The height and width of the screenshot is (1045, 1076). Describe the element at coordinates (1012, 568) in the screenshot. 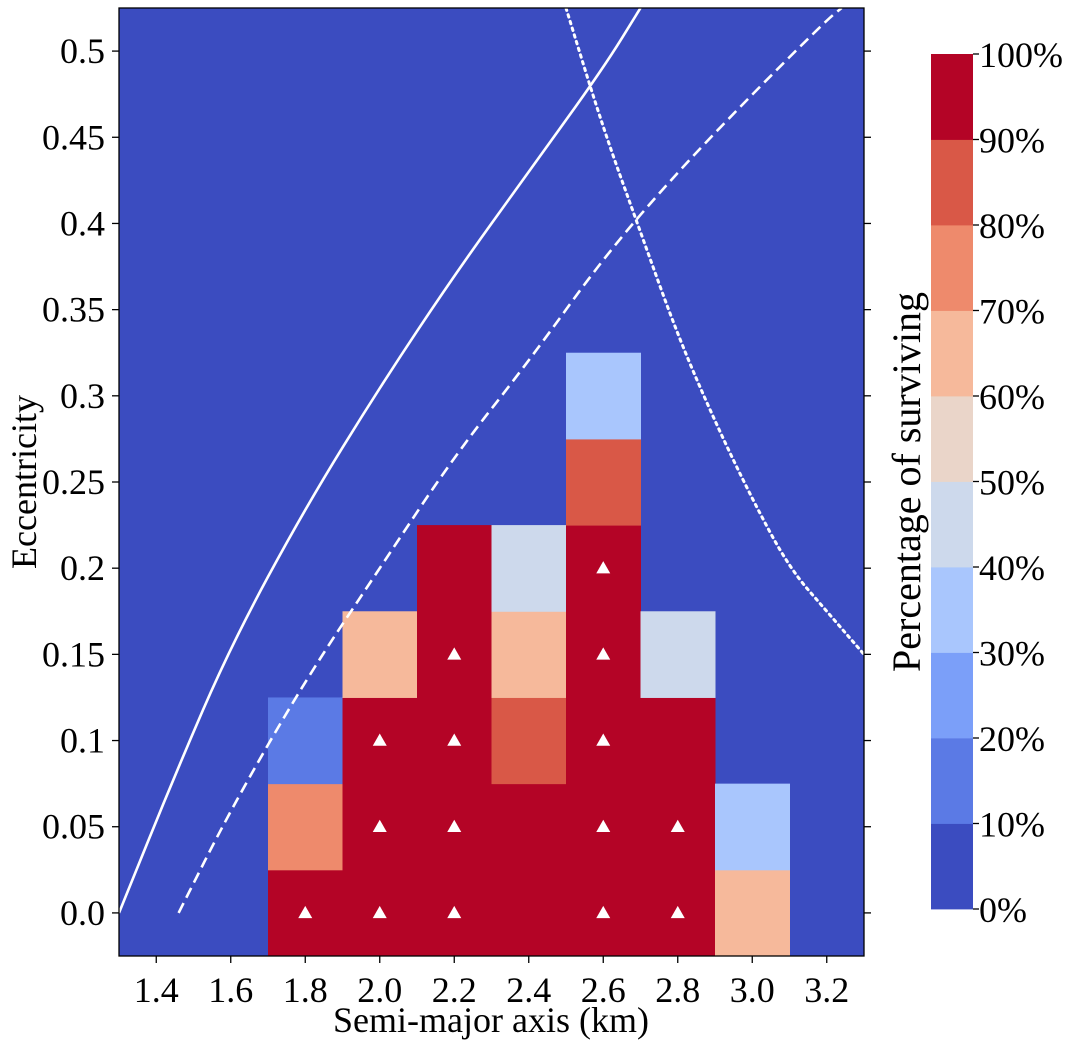

I see `colorbar-tick-label: 40%` at that location.